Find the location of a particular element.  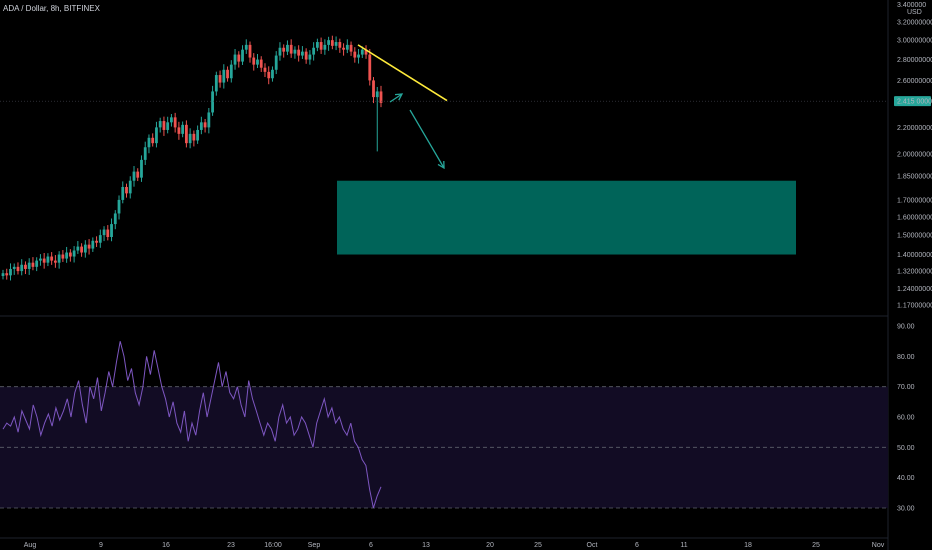

time-tick-label: 20 is located at coordinates (490, 545).